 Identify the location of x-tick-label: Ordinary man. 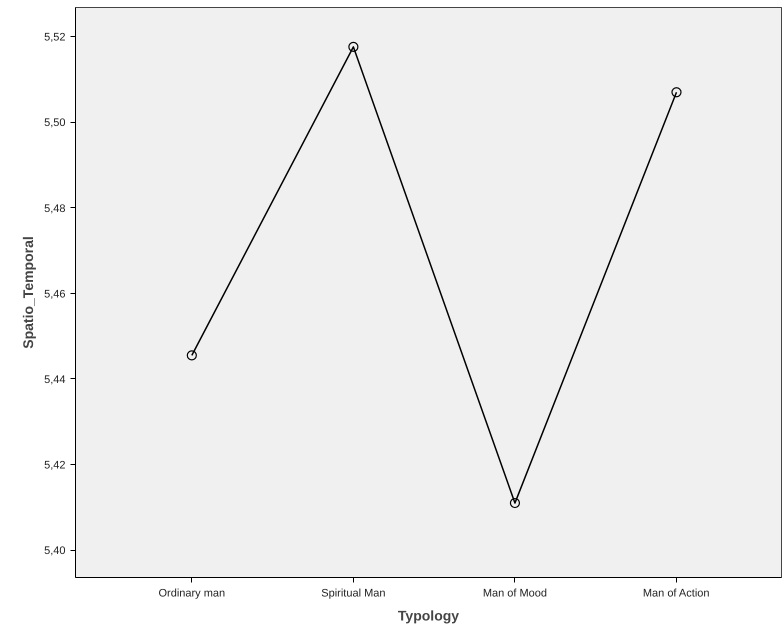
(192, 594).